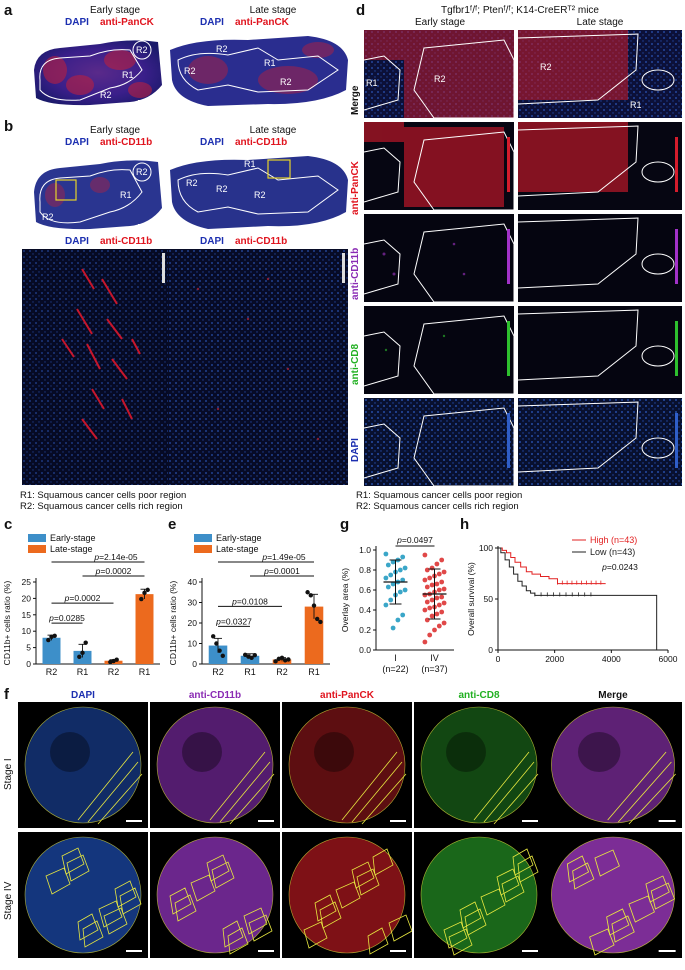  Describe the element at coordinates (173, 623) in the screenshot. I see `y-axis-label-e: CD11b+ cells ratio (%)` at that location.